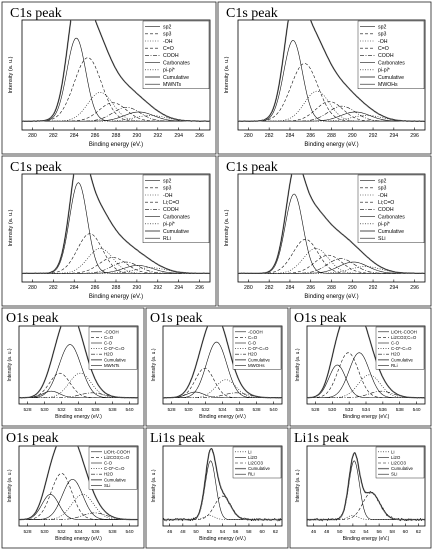  I want to click on x-tick-label: 46, so click(314, 532).